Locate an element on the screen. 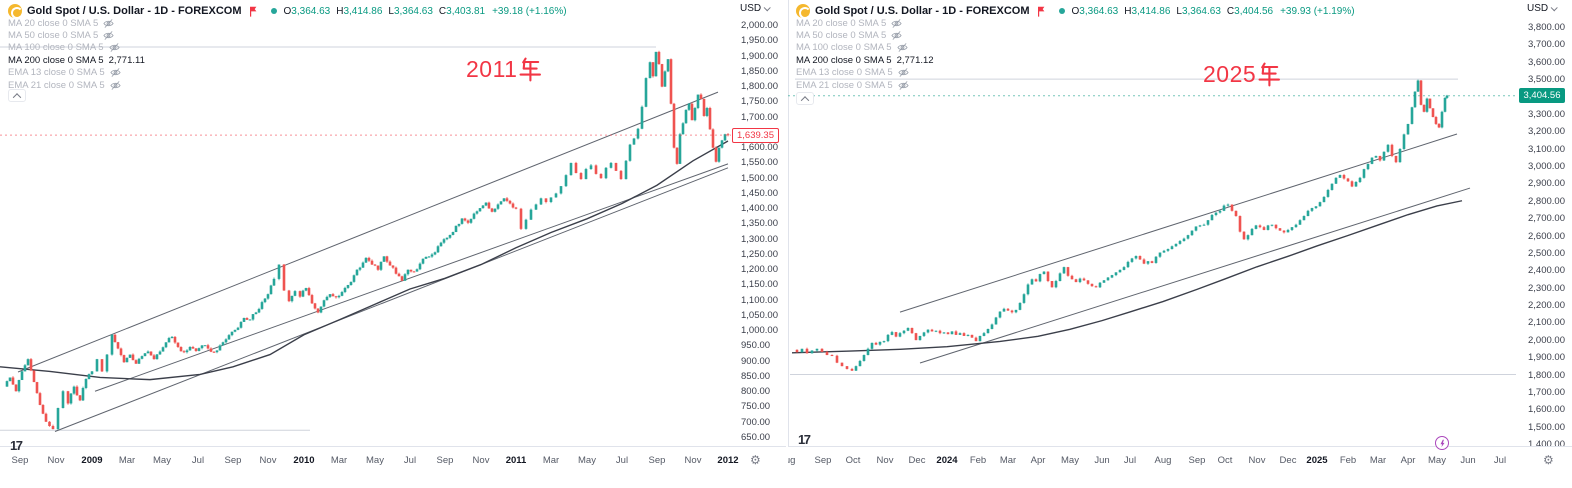 The width and height of the screenshot is (1572, 488). ohlc-h: H3,414.86 is located at coordinates (359, 11).